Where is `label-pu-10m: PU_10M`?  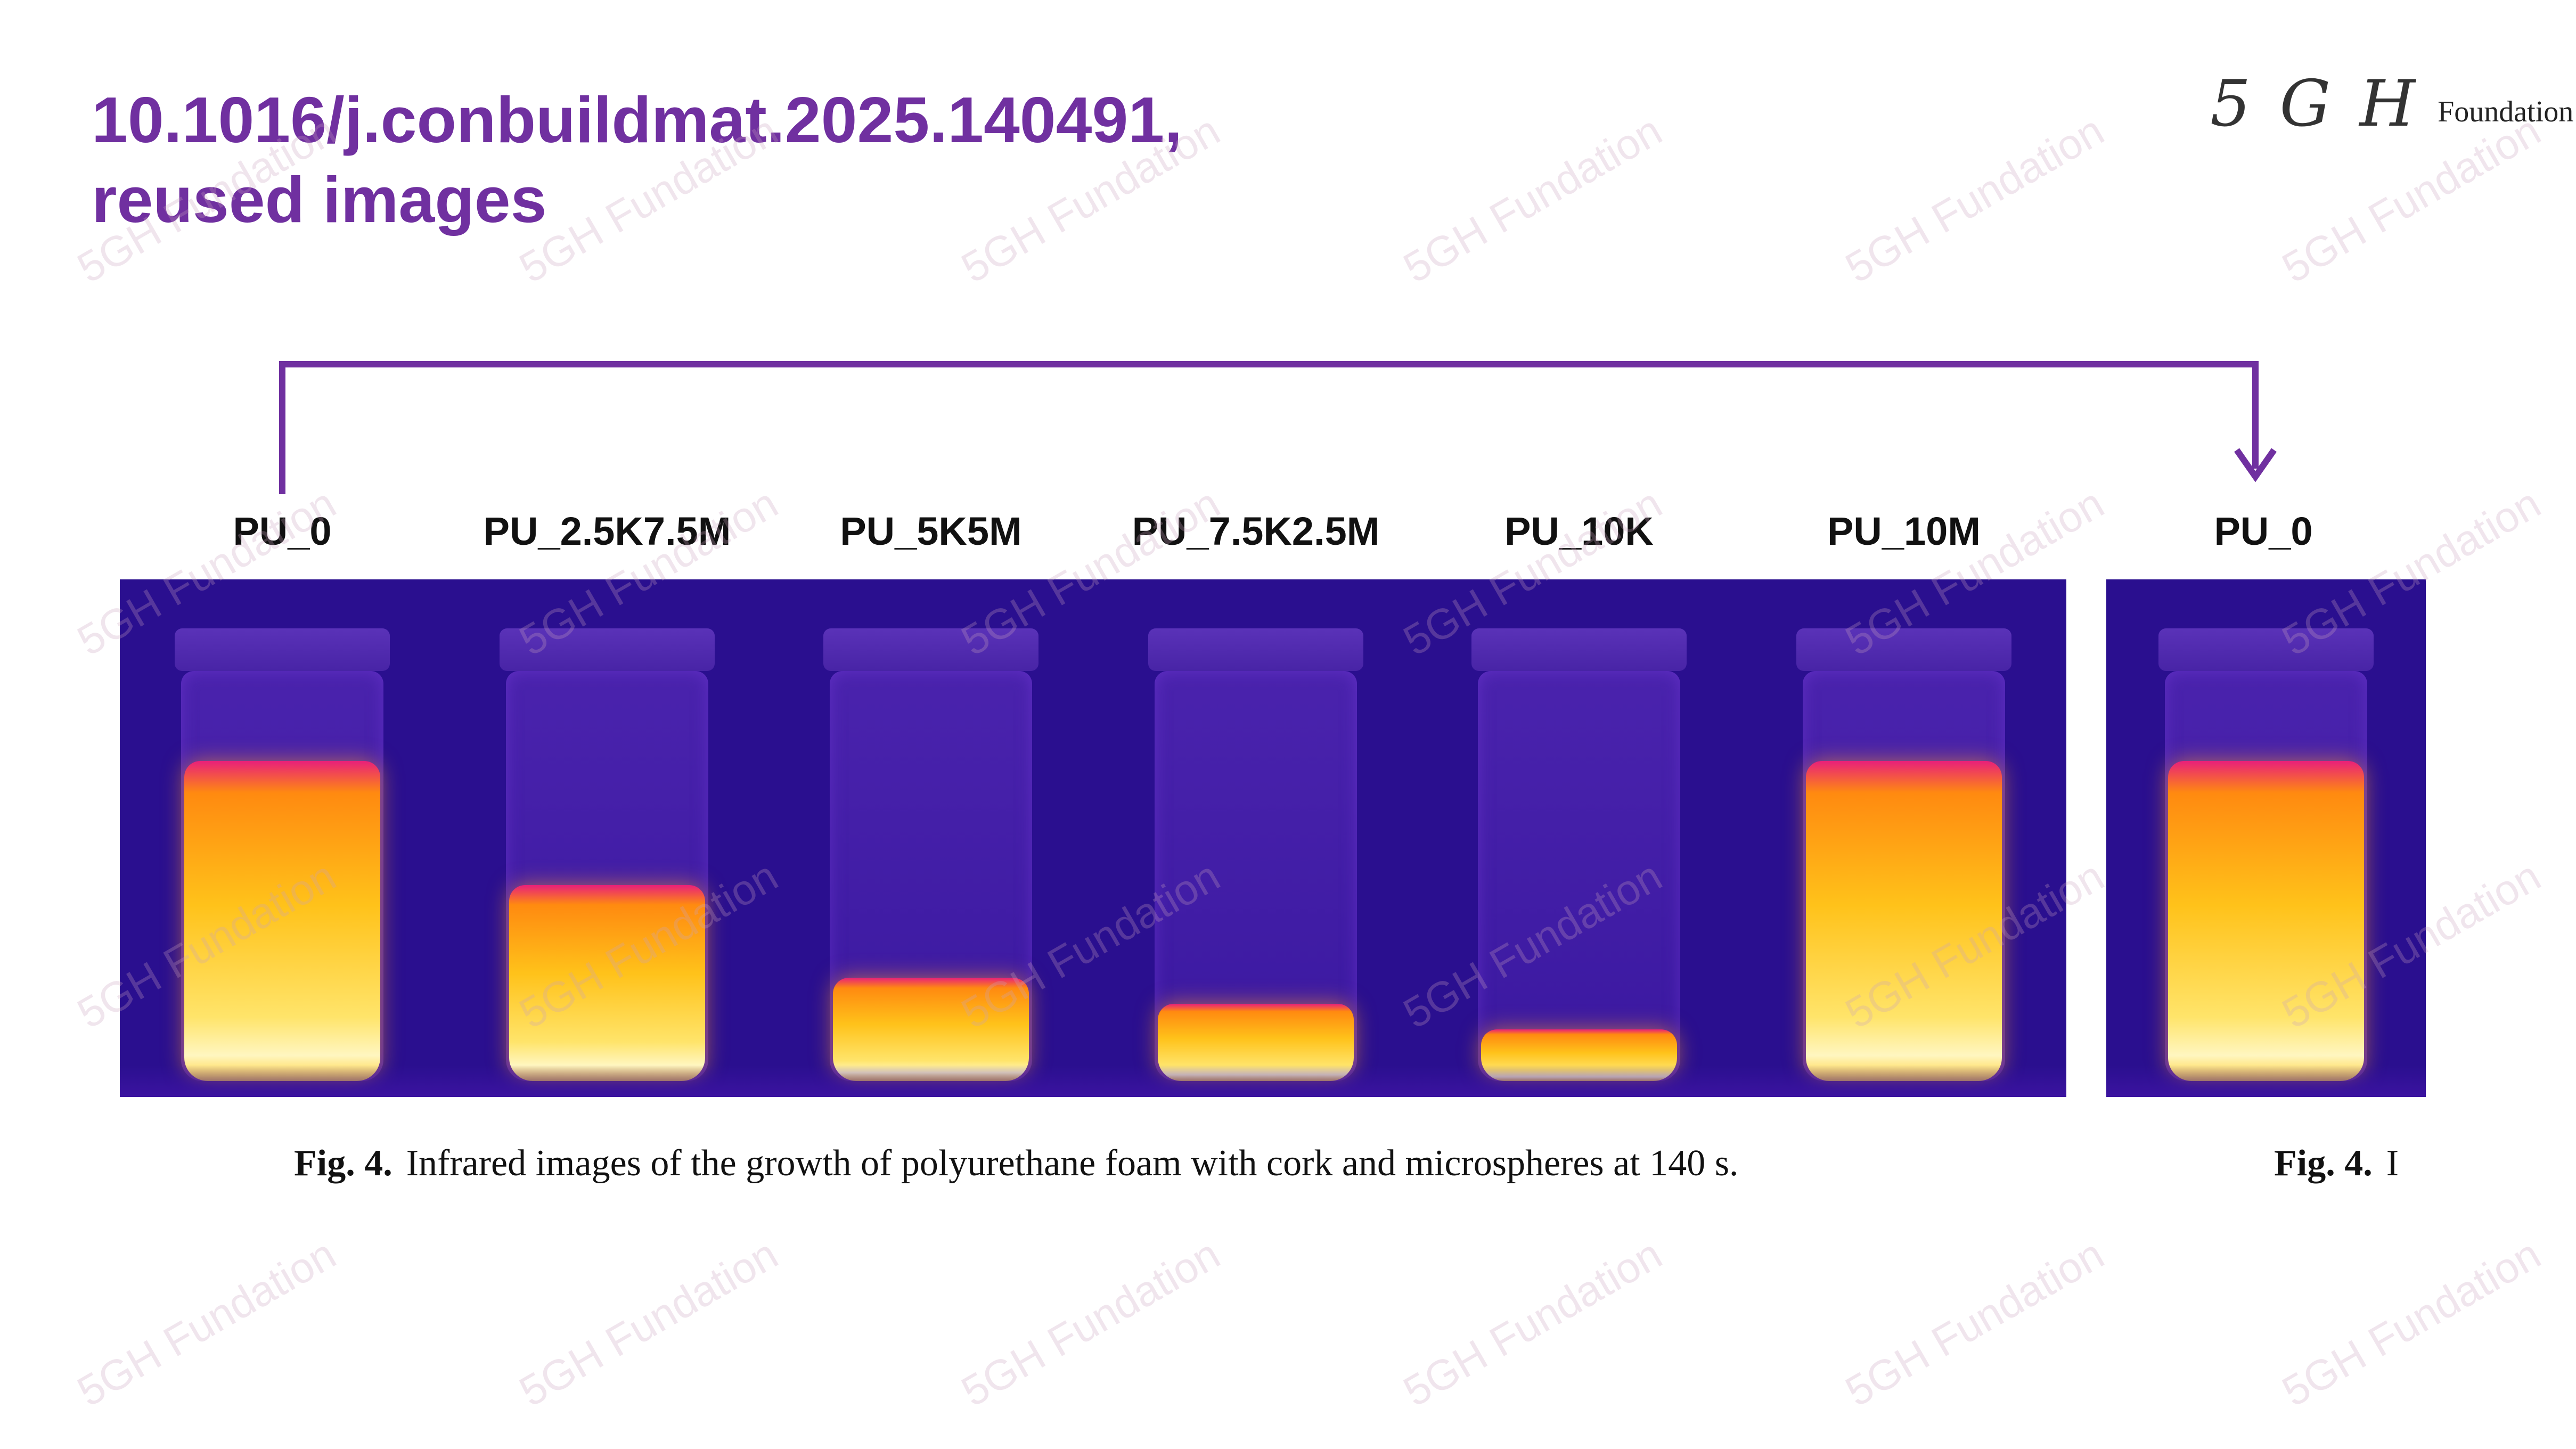
label-pu-10m: PU_10M is located at coordinates (1904, 531).